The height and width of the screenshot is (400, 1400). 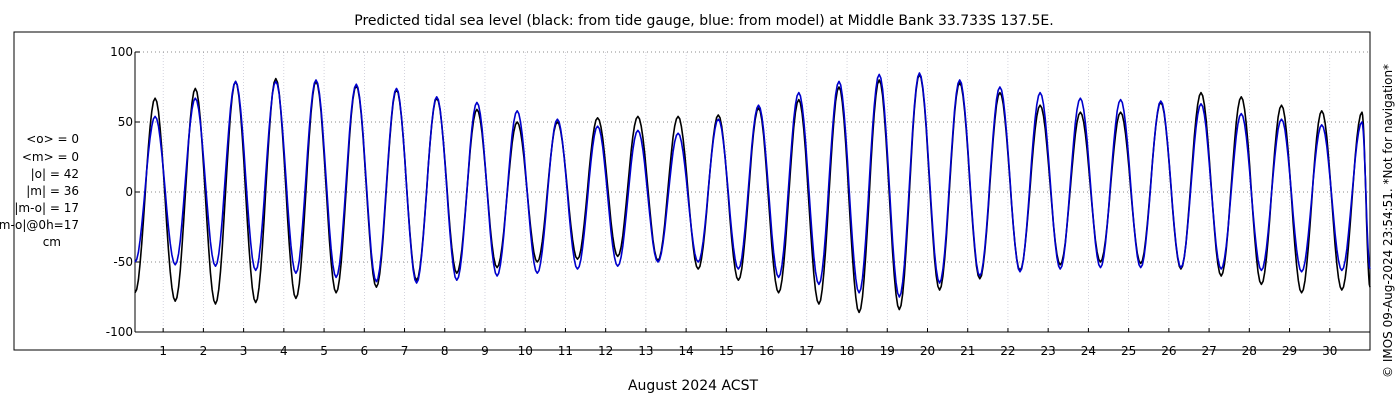 What do you see at coordinates (46, 208) in the screenshot?
I see `stat-abs-diff: |m-o| = 17` at bounding box center [46, 208].